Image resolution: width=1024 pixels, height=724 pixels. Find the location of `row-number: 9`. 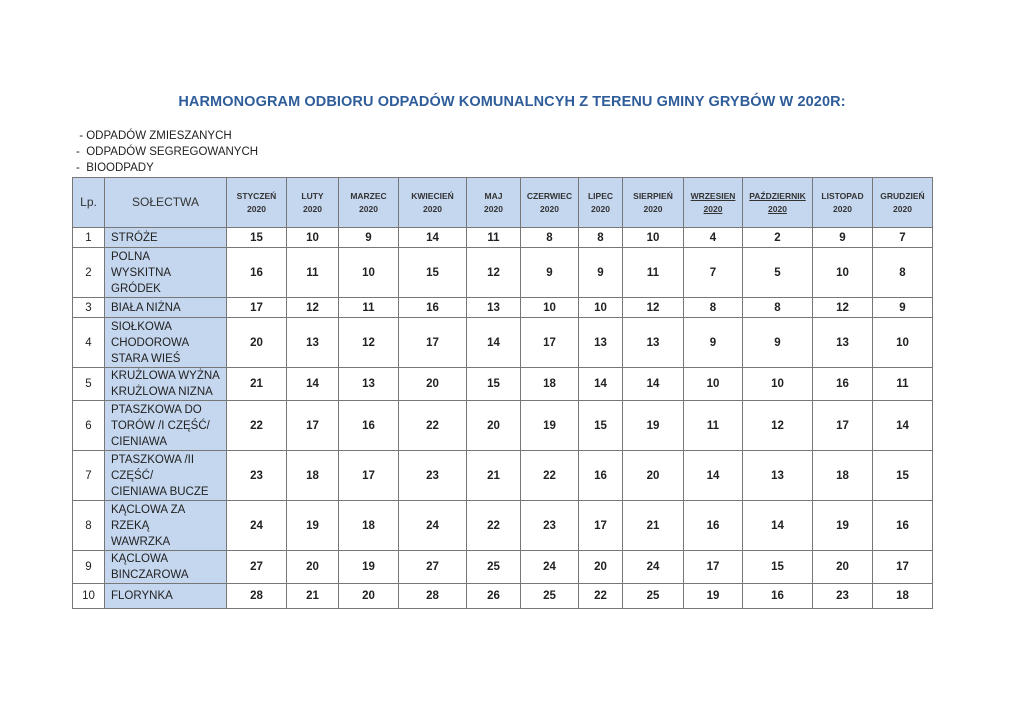

row-number: 9 is located at coordinates (88, 567).